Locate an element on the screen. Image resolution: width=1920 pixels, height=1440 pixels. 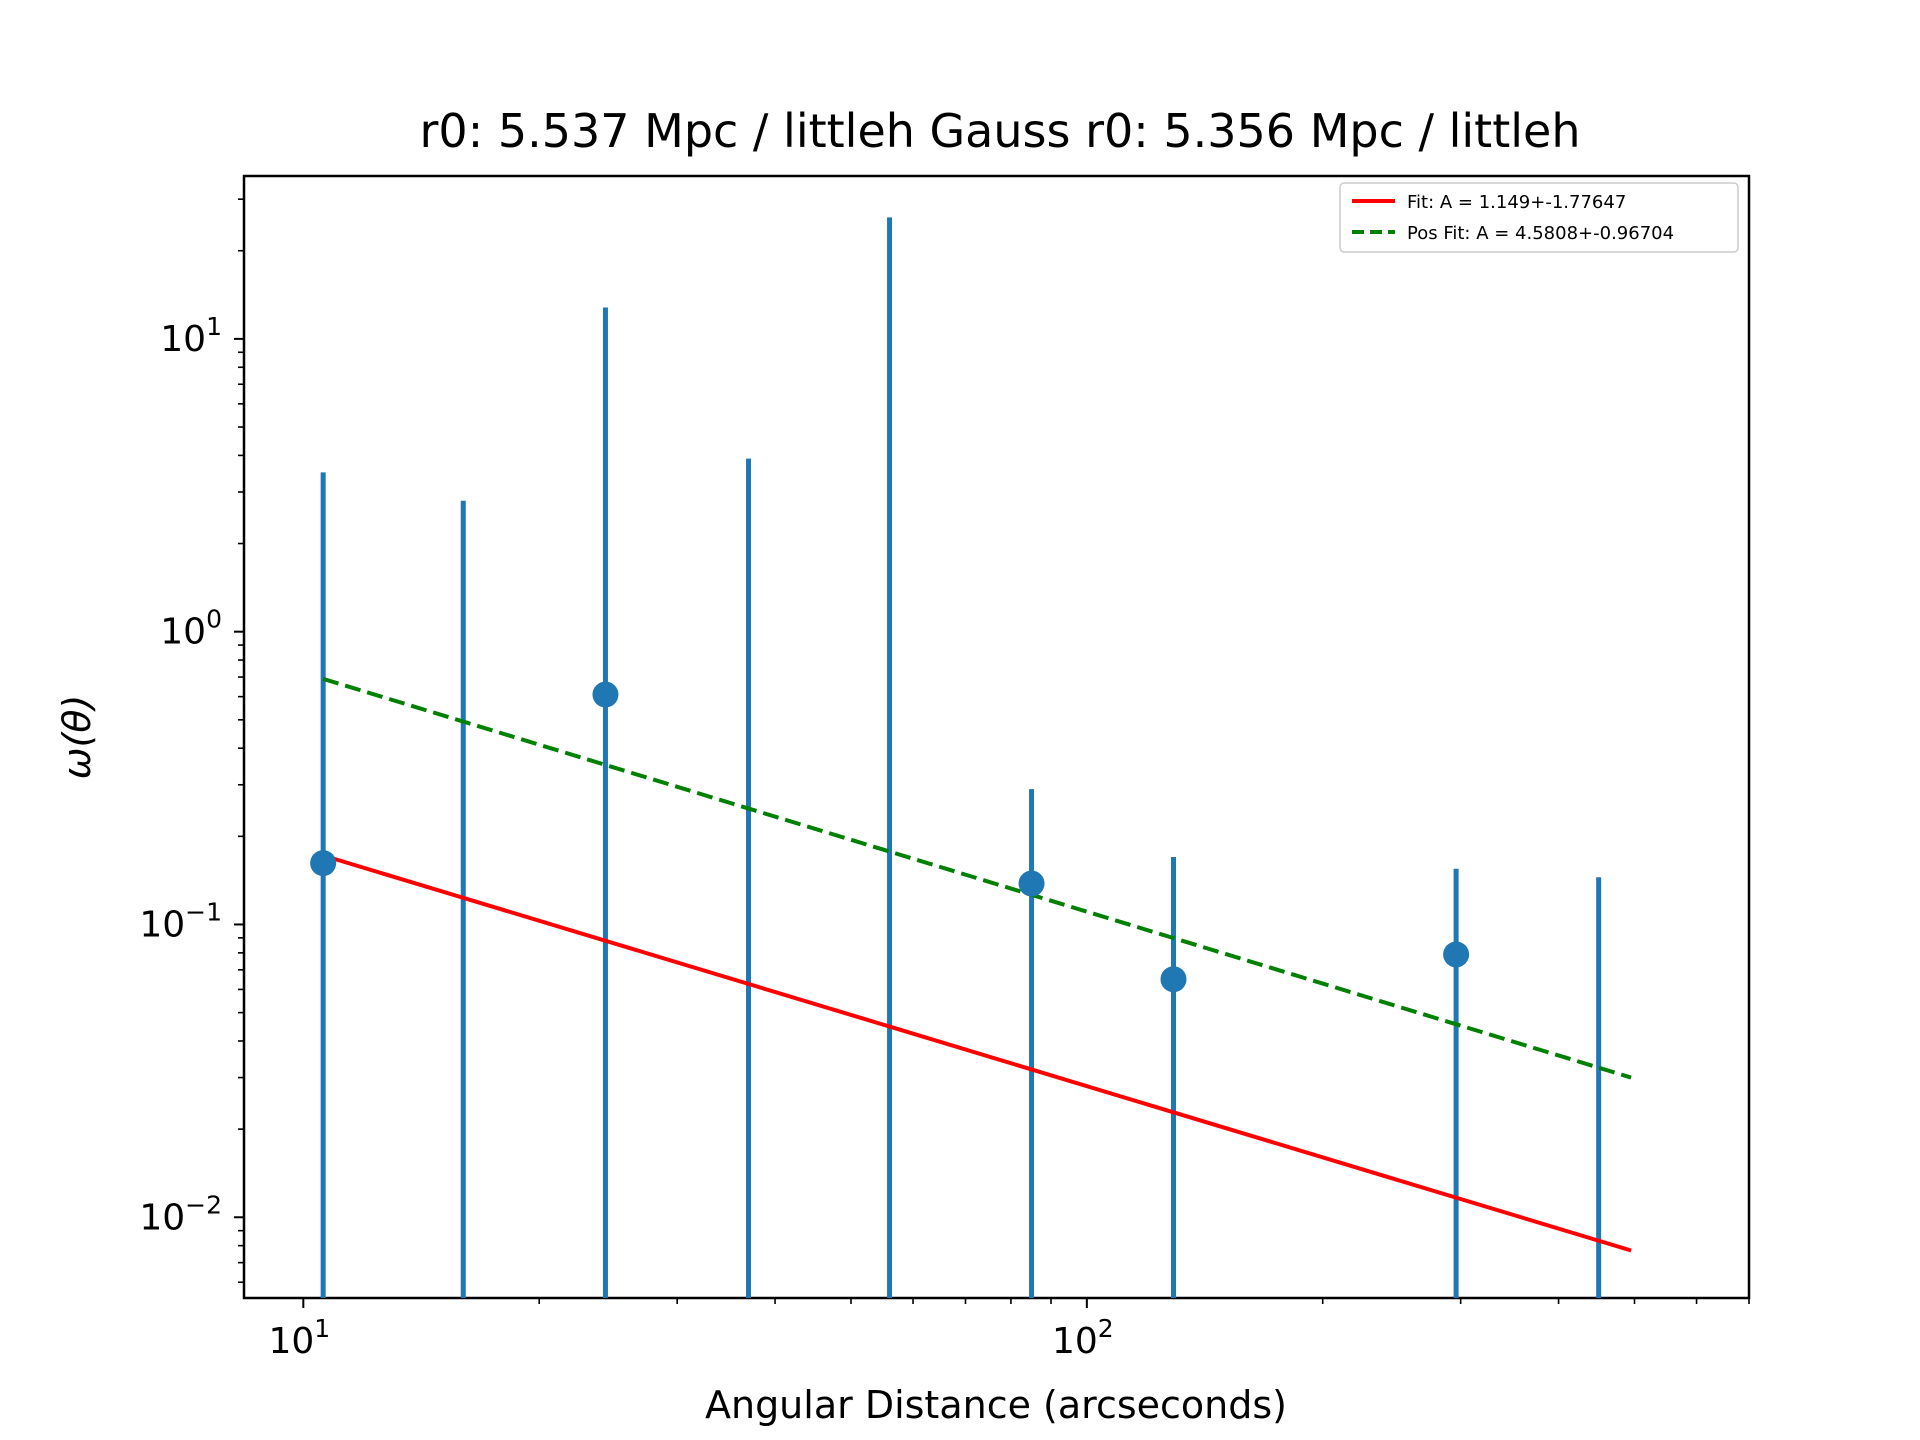
y-tick-label-exp: −1 is located at coordinates (203, 911).